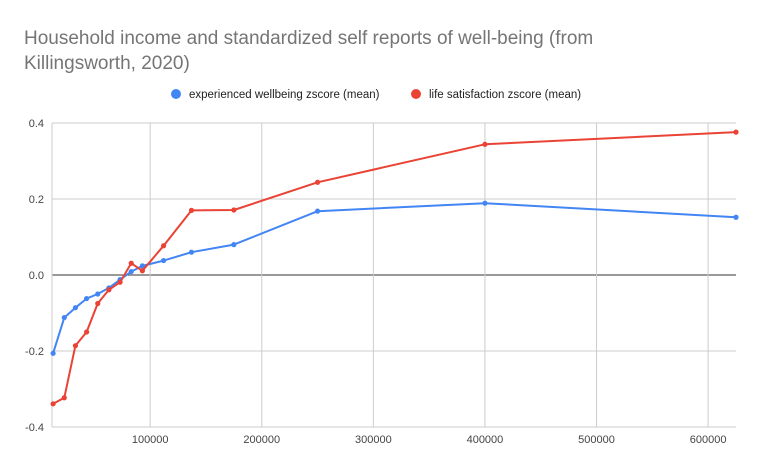 The height and width of the screenshot is (471, 761). What do you see at coordinates (284, 95) in the screenshot?
I see `legend-label: experienced wellbeing zscore (mean)` at bounding box center [284, 95].